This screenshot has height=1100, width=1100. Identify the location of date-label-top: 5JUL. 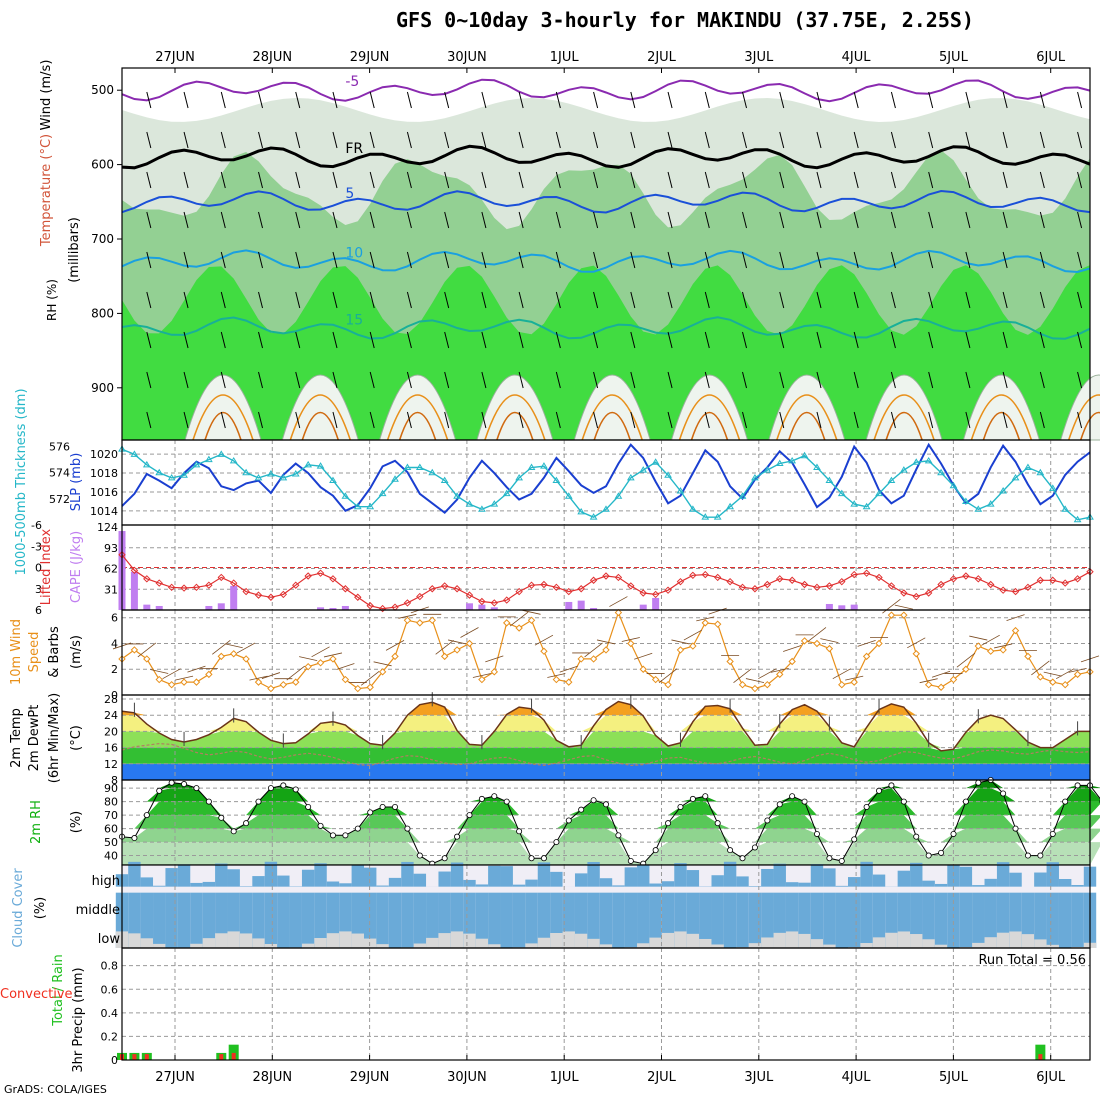
(954, 57).